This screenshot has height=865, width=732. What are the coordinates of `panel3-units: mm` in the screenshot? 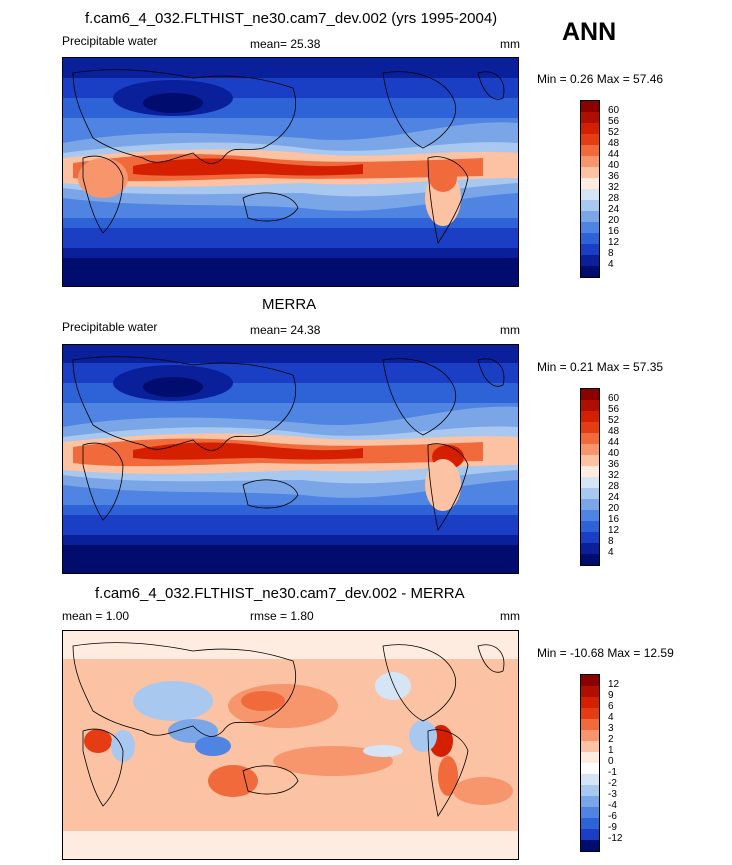 It's located at (510, 616).